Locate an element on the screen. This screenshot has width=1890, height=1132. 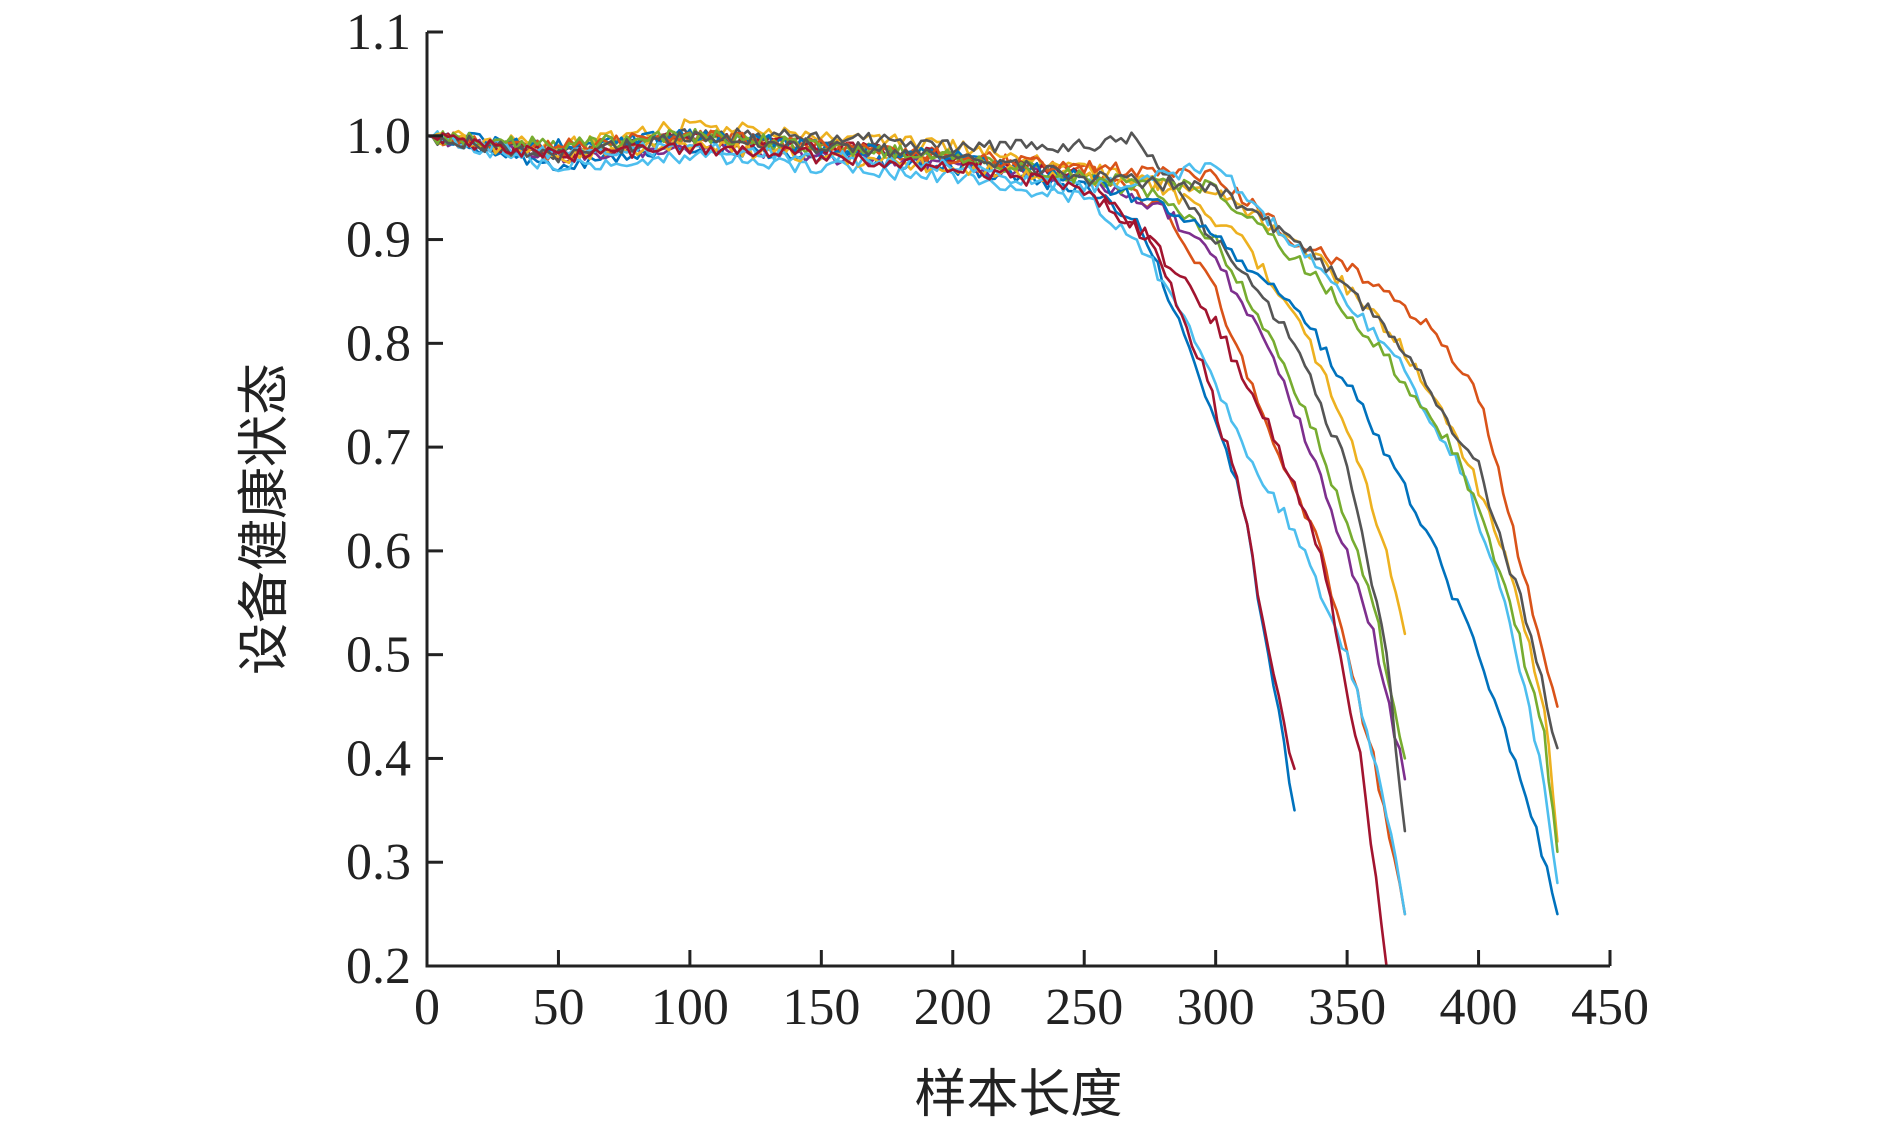
x-tick-label: 300 is located at coordinates (1216, 1007).